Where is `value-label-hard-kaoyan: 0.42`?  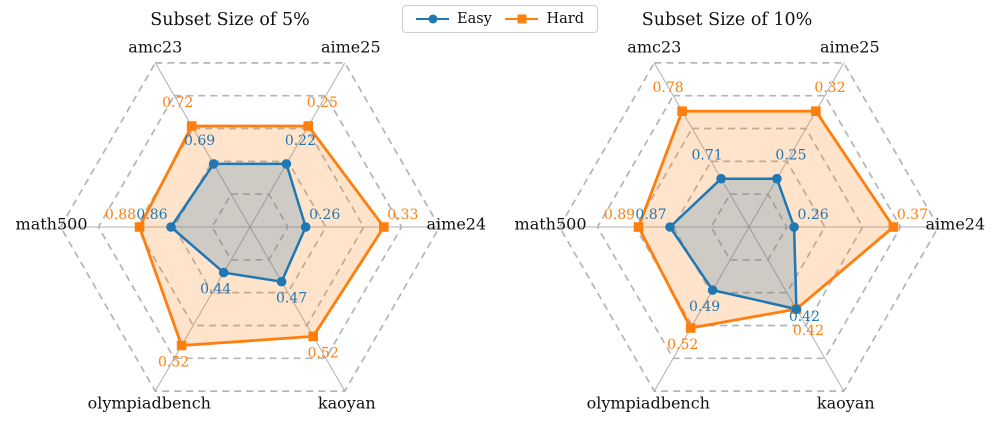 value-label-hard-kaoyan: 0.42 is located at coordinates (808, 331).